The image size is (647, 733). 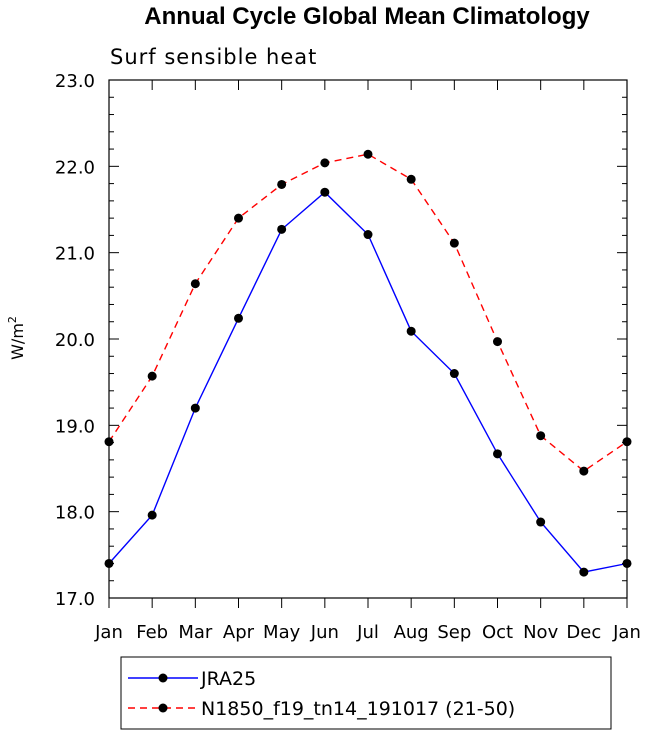 What do you see at coordinates (195, 632) in the screenshot?
I see `x-tick-label: Mar` at bounding box center [195, 632].